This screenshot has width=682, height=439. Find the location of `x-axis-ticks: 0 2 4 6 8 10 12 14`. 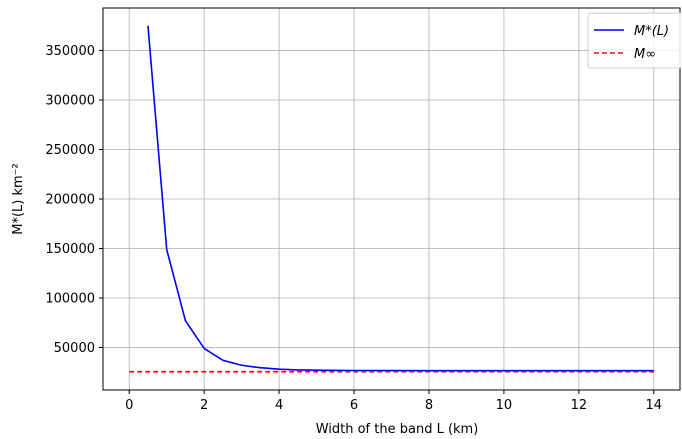

x-axis-ticks: 0 2 4 6 8 10 12 14 is located at coordinates (393, 401).